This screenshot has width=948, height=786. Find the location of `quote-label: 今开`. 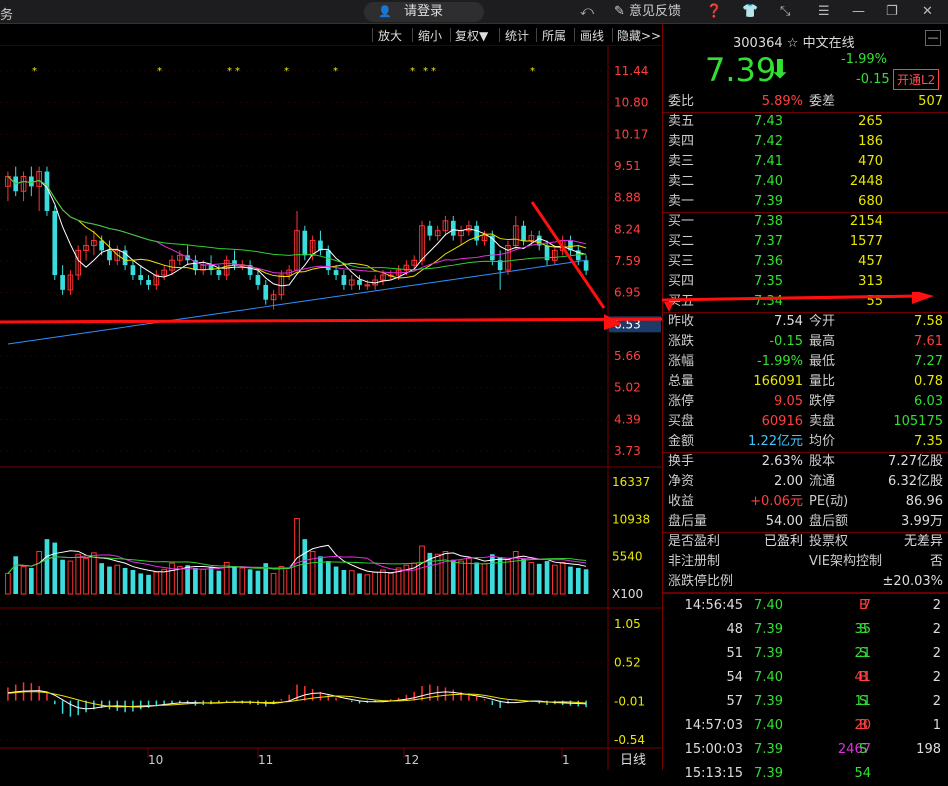

quote-label: 今开 is located at coordinates (822, 321).